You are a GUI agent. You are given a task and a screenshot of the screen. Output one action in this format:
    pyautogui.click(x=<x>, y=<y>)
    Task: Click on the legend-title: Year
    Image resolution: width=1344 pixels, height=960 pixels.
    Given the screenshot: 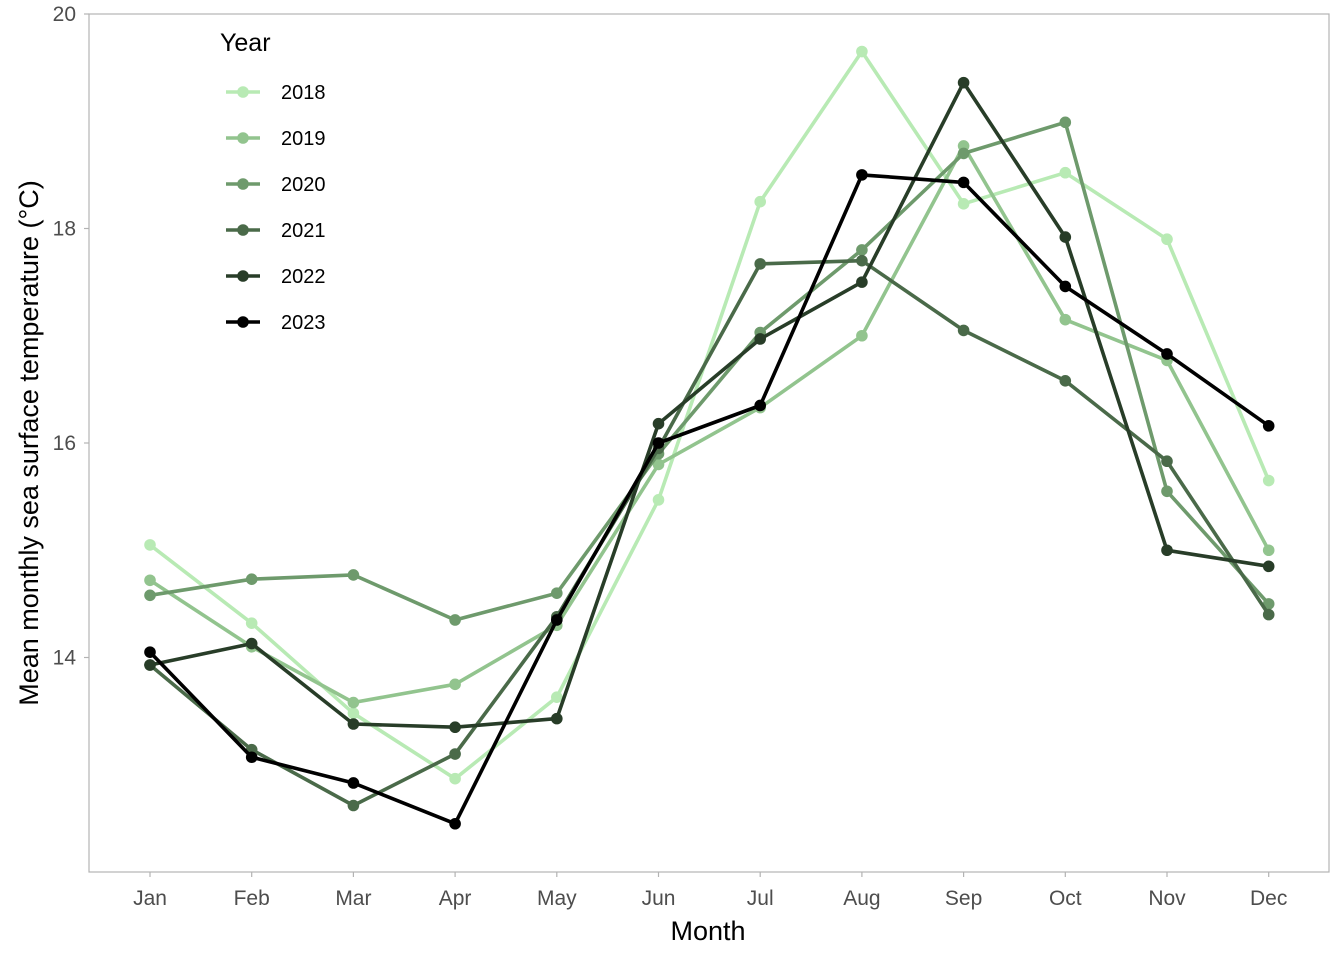 What is the action you would take?
    pyautogui.click(x=245, y=43)
    